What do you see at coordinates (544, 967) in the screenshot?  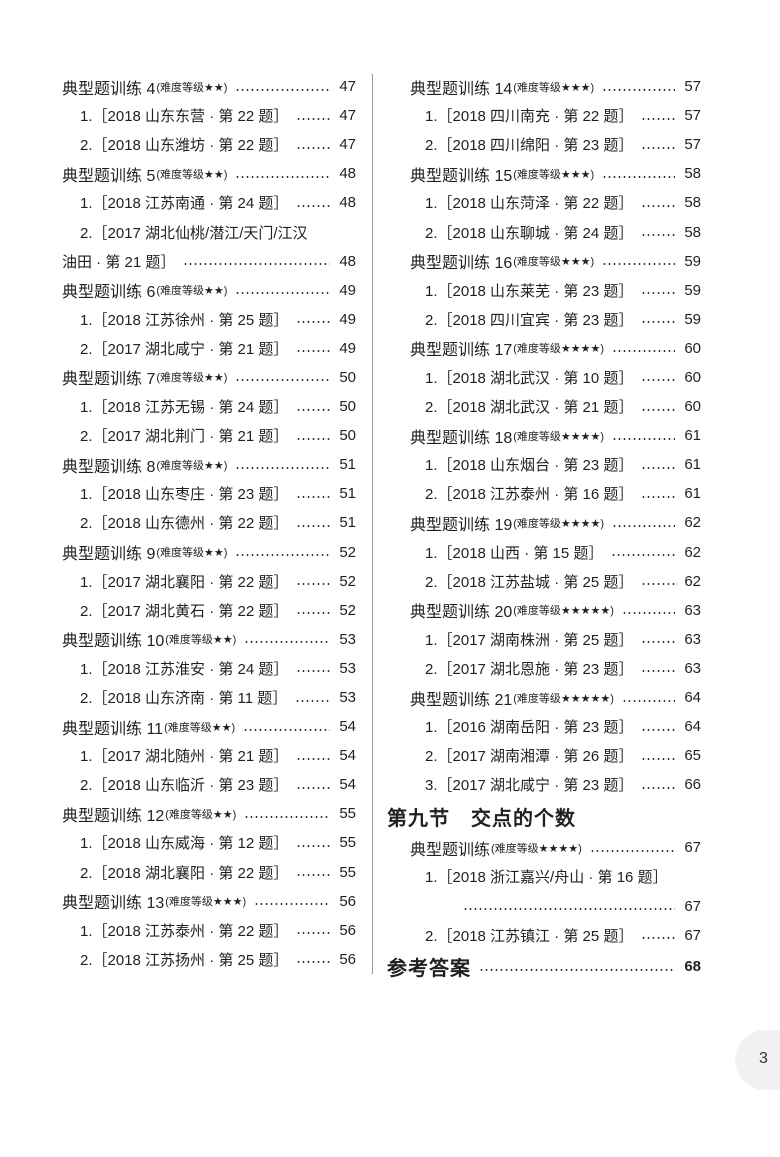 I see `toc-section-heading: 参考答案 68` at bounding box center [544, 967].